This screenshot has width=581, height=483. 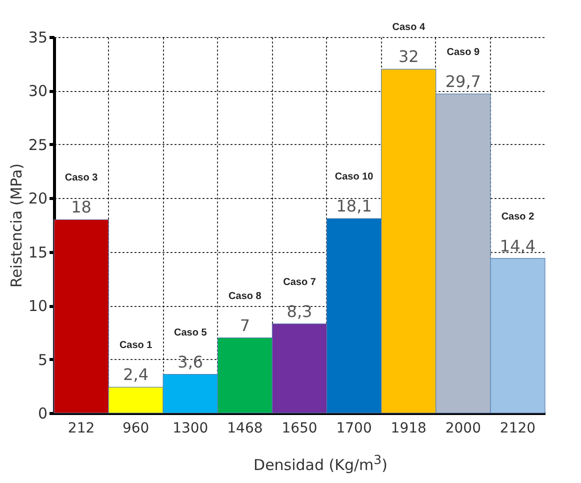 What do you see at coordinates (408, 428) in the screenshot?
I see `x-tick-label: 1918` at bounding box center [408, 428].